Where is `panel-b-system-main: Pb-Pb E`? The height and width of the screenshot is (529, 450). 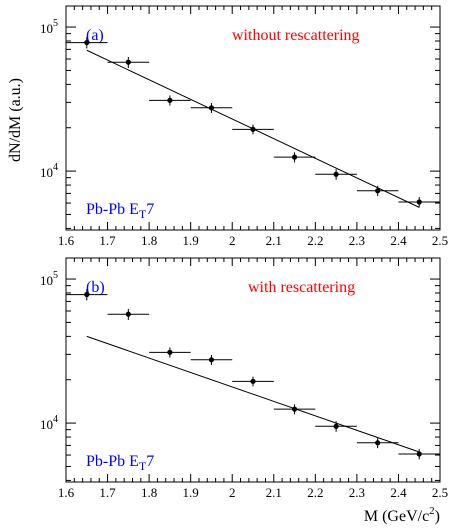 panel-b-system-main: Pb-Pb E is located at coordinates (112, 461).